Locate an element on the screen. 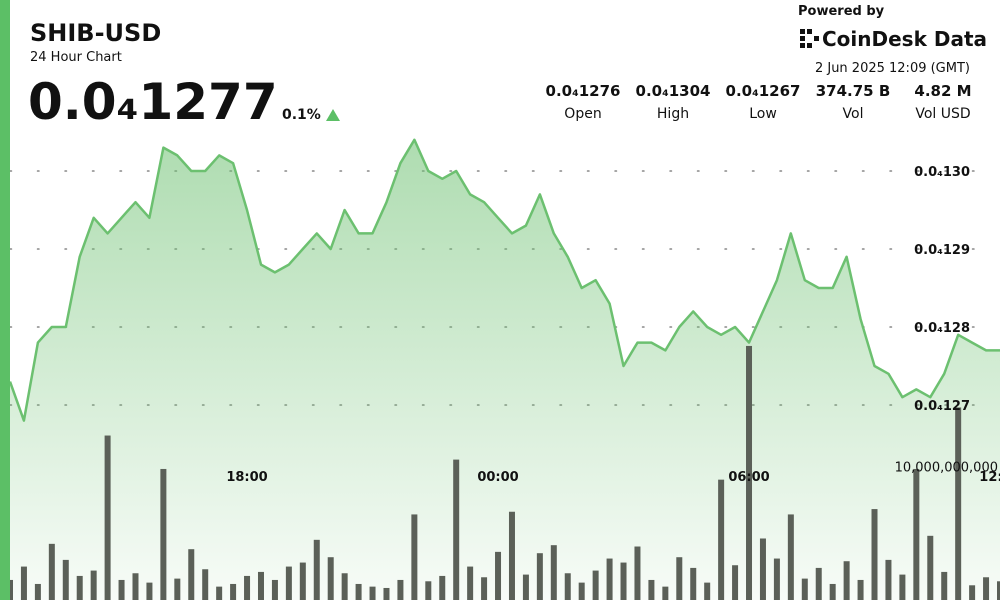 The width and height of the screenshot is (1000, 600). x-tick-label: 12:00 is located at coordinates (989, 477).